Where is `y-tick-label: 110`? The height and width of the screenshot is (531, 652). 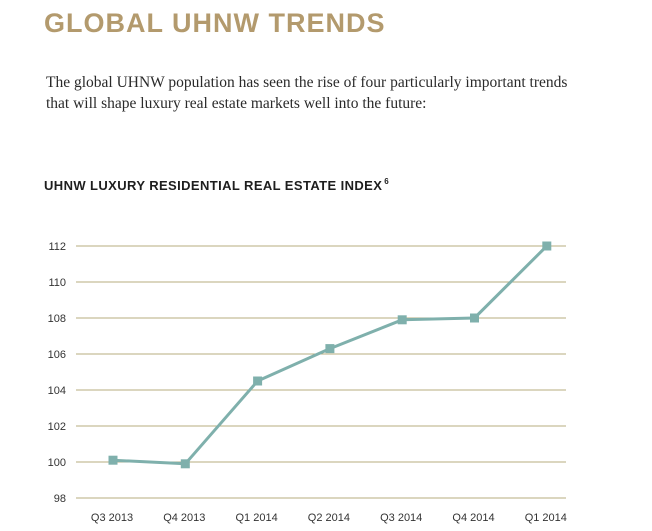 y-tick-label: 110 is located at coordinates (57, 283).